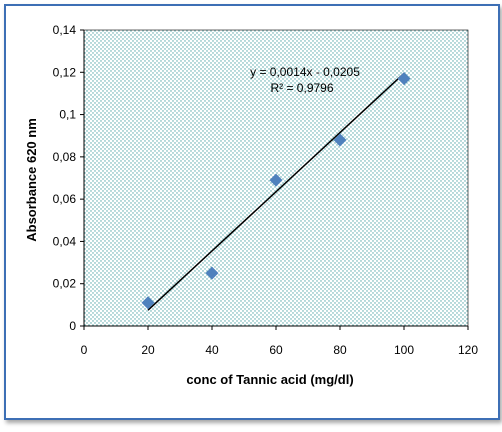 The width and height of the screenshot is (502, 432). Describe the element at coordinates (276, 350) in the screenshot. I see `x-tick-label: 60` at that location.